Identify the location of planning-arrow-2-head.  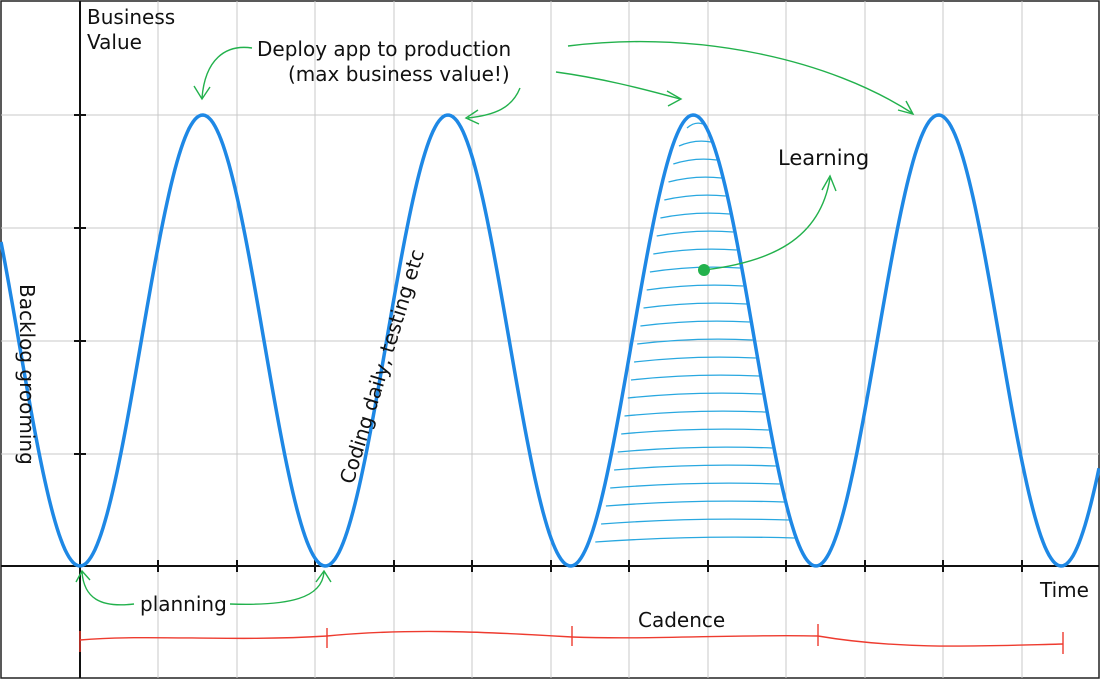
(323, 576).